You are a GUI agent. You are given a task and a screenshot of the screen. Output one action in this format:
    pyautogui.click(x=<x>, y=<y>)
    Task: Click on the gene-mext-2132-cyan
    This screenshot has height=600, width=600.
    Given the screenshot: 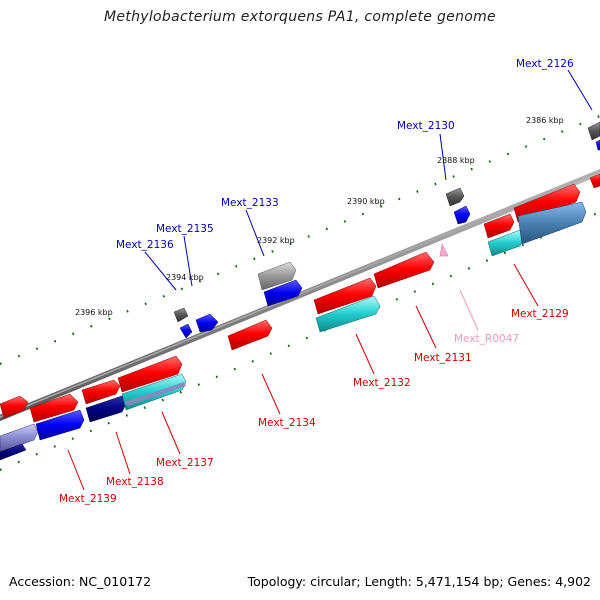 What is the action you would take?
    pyautogui.click(x=348, y=314)
    